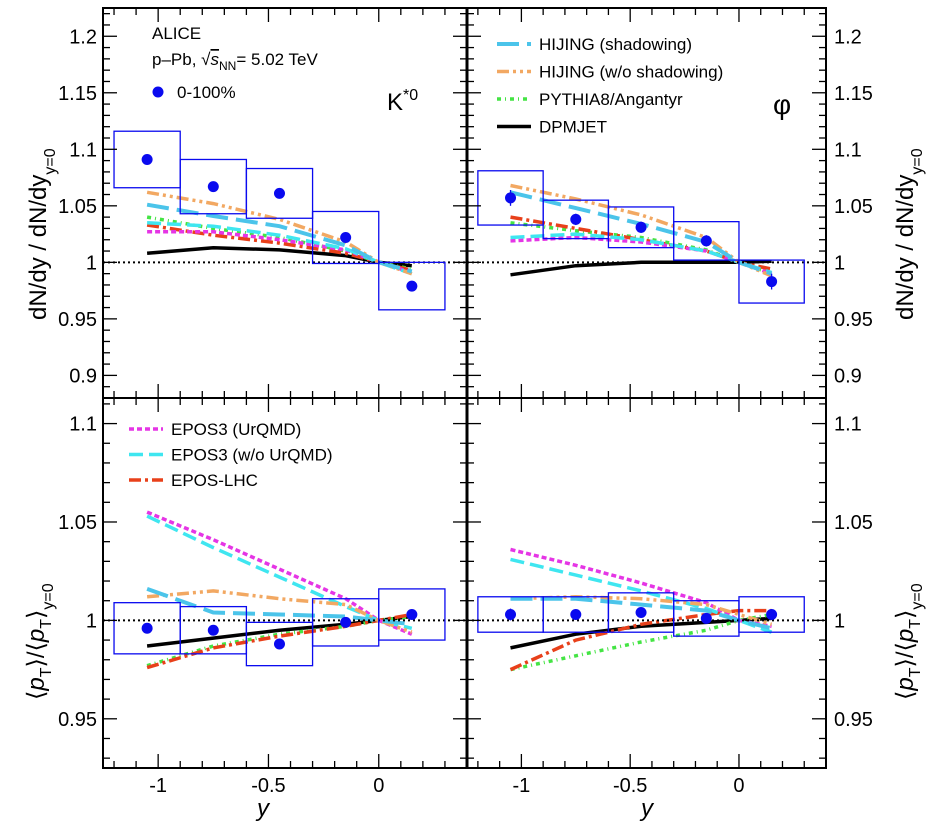  What do you see at coordinates (615, 44) in the screenshot?
I see `legend-label-hij_s: HIJING (shadowing)` at bounding box center [615, 44].